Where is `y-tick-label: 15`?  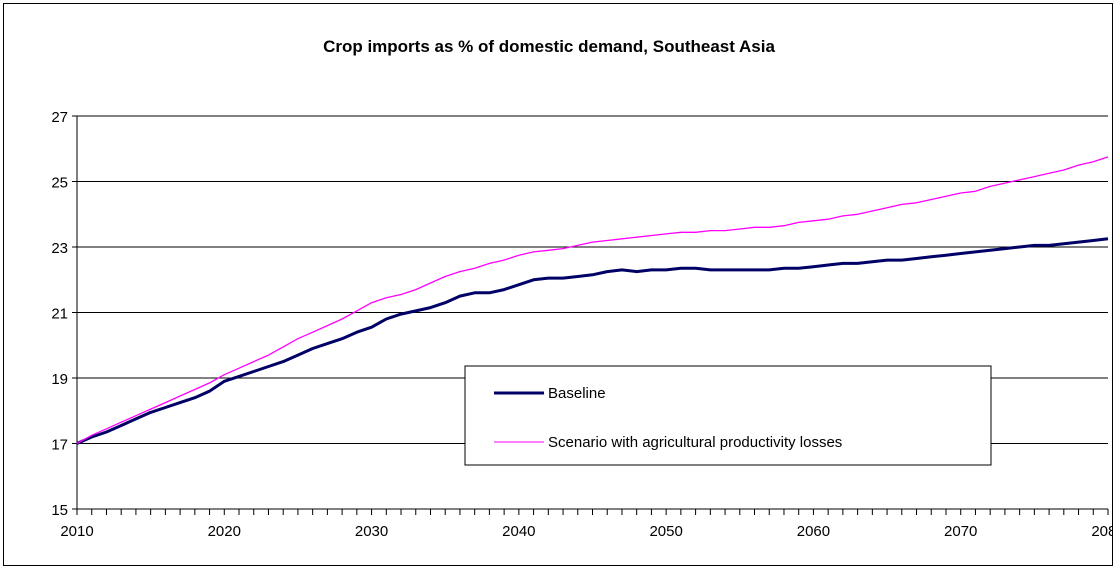
y-tick-label: 15 is located at coordinates (59, 510).